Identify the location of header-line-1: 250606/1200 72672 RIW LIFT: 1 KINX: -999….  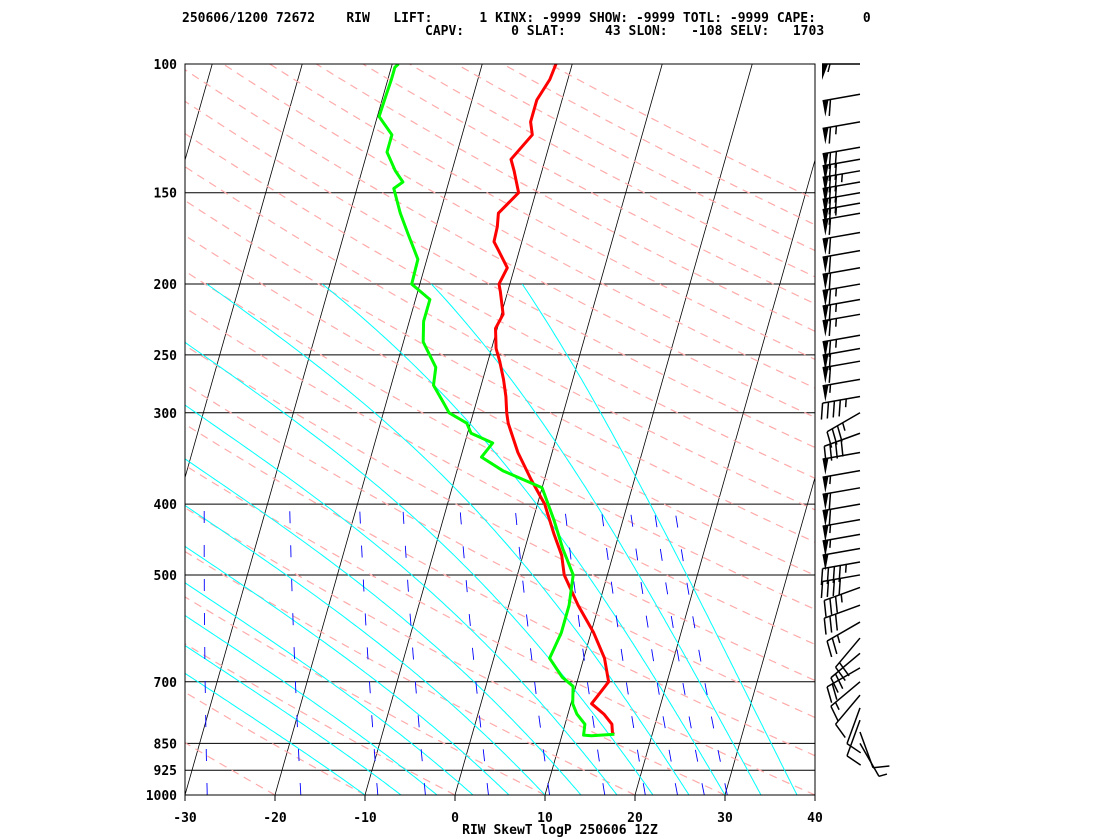
(526, 18).